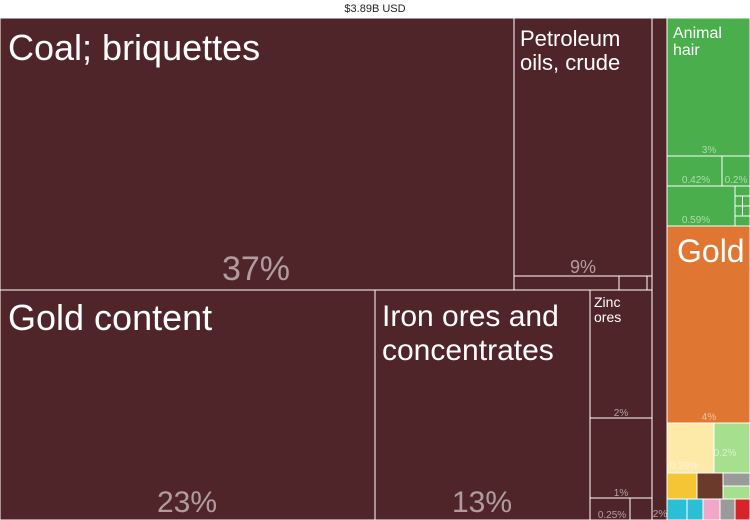  I want to click on pct-gold: 4%, so click(709, 417).